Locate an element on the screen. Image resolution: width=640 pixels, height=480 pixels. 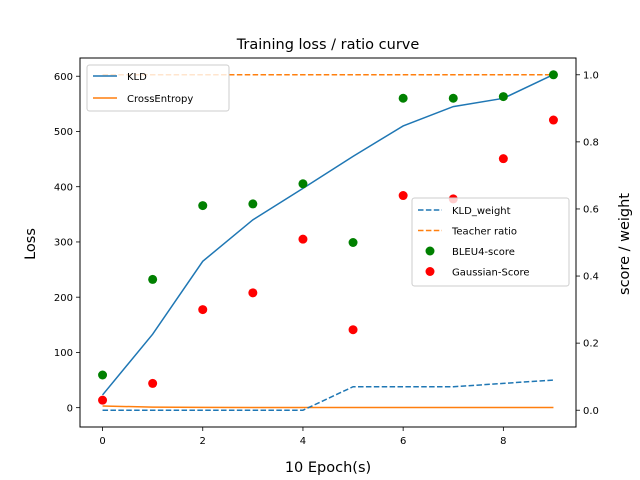
x-tick-label: 4 is located at coordinates (303, 441).